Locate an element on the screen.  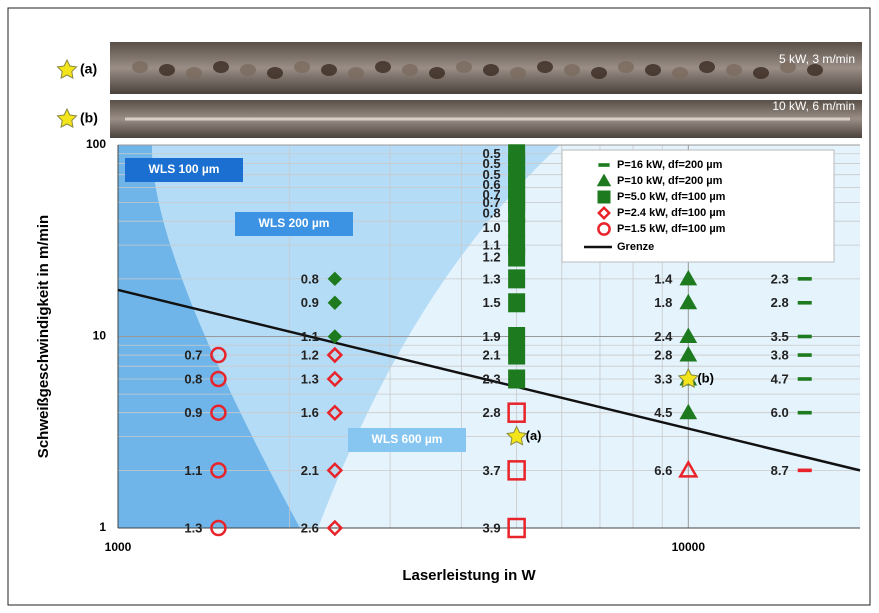
point-label: 1.2 is located at coordinates (310, 354).